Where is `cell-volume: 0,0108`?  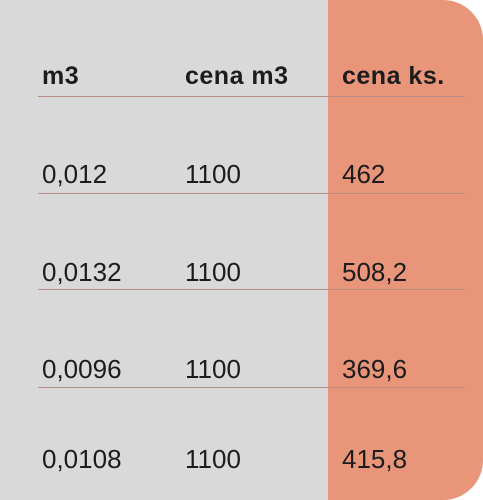 cell-volume: 0,0108 is located at coordinates (82, 459).